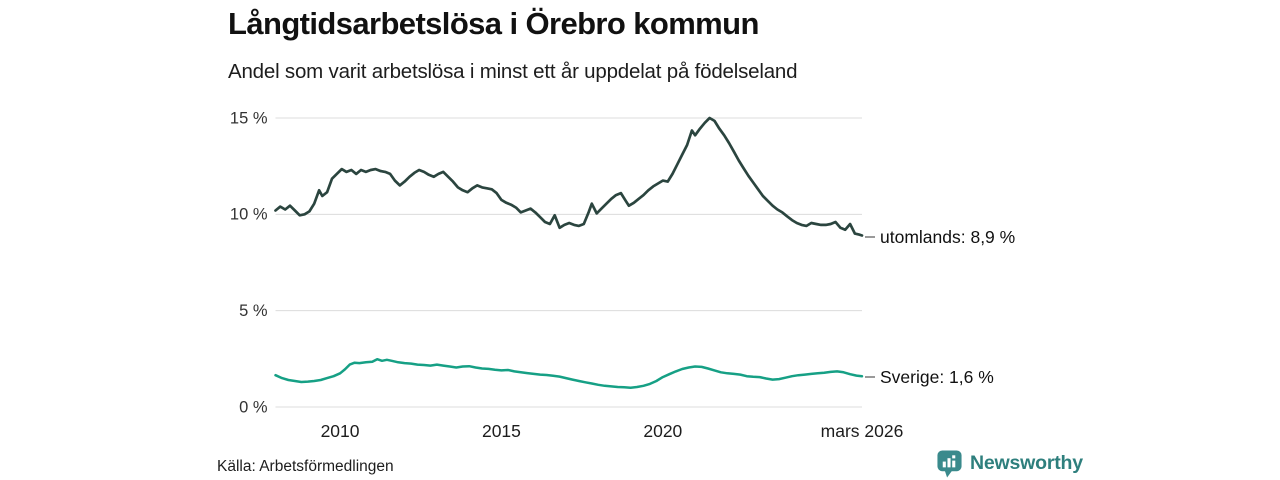 The image size is (1280, 480). What do you see at coordinates (253, 407) in the screenshot?
I see `y-tick-label: 0 %` at bounding box center [253, 407].